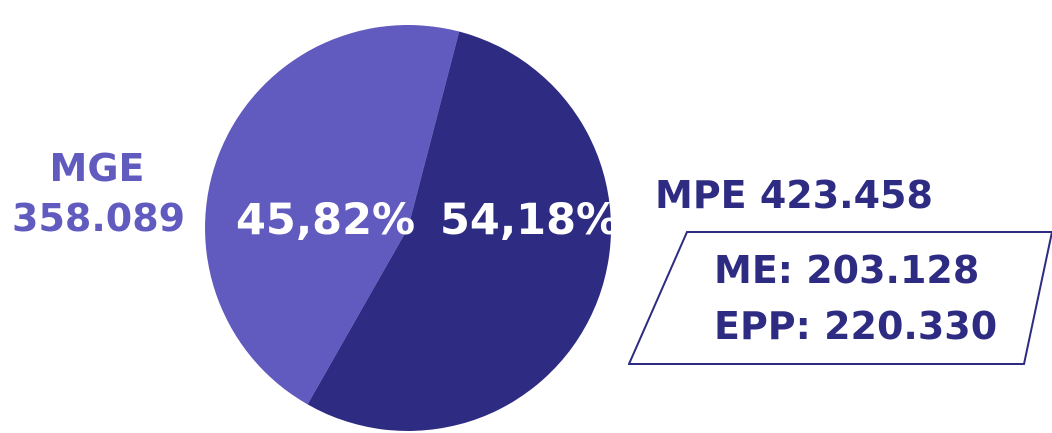 The image size is (1052, 433). I want to click on epp-value: EPP: 220.330, so click(856, 326).